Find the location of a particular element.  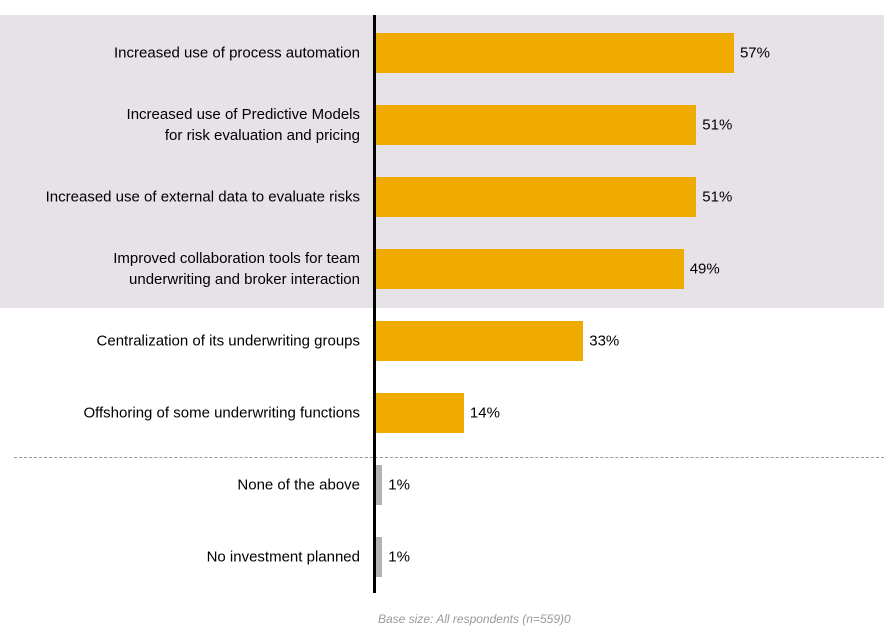

value-label: 33% is located at coordinates (604, 341).